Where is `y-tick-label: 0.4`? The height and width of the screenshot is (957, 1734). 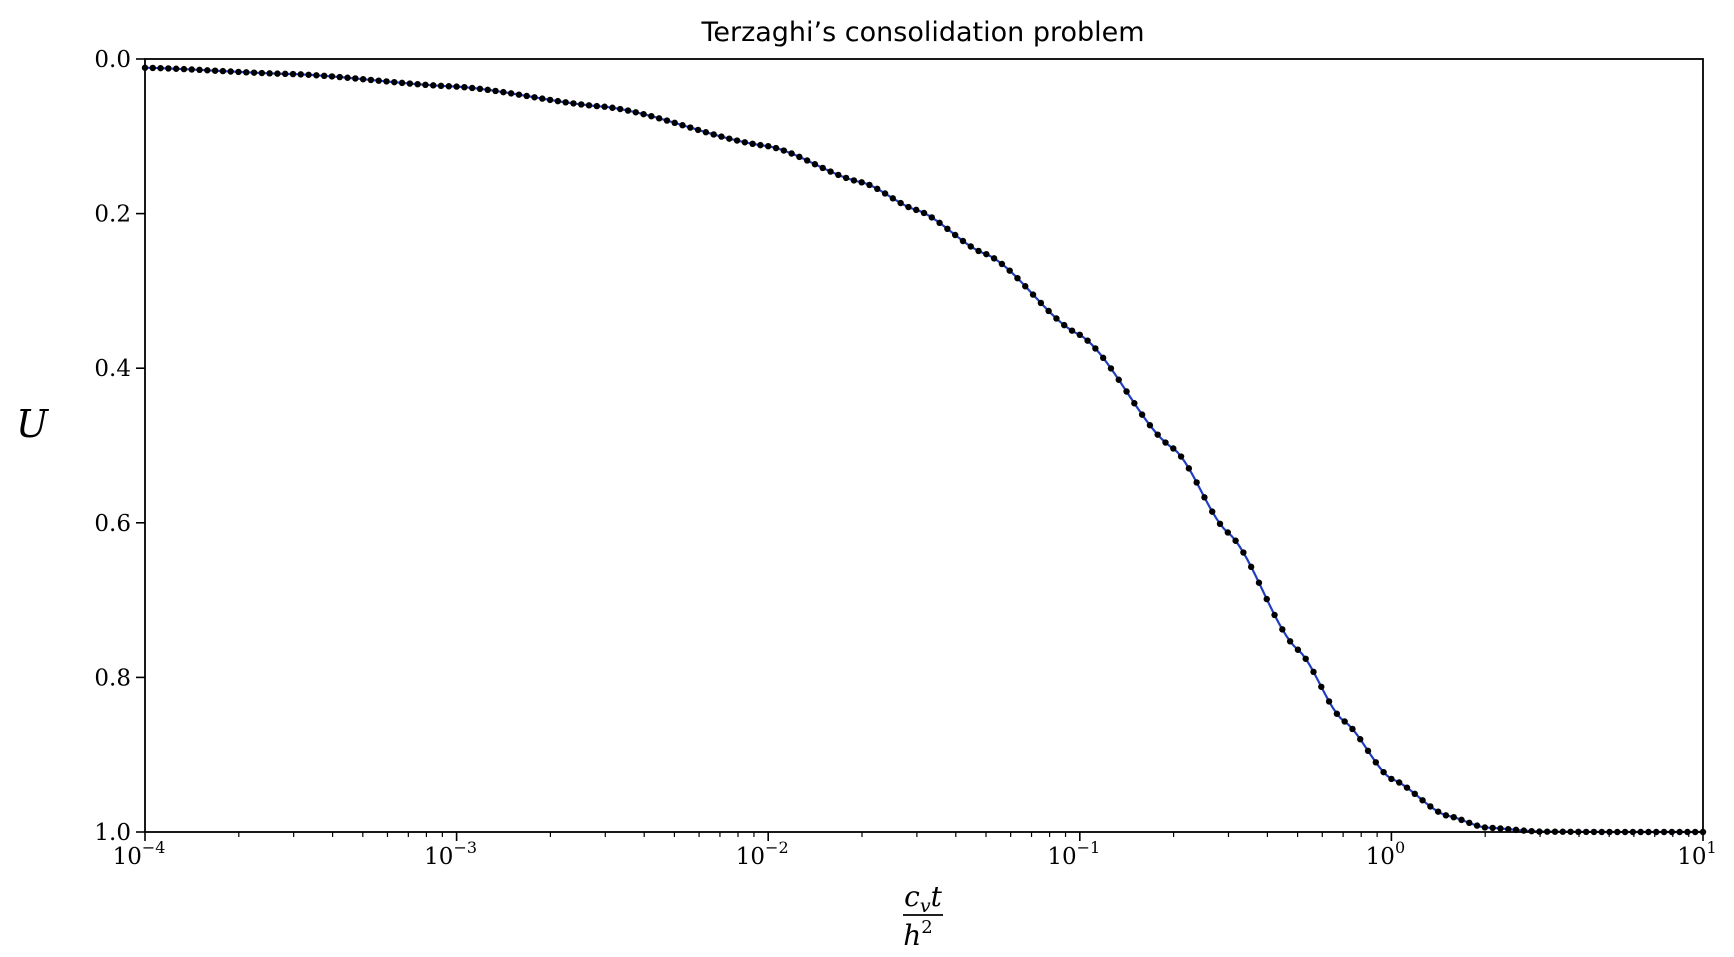 y-tick-label: 0.4 is located at coordinates (112, 369).